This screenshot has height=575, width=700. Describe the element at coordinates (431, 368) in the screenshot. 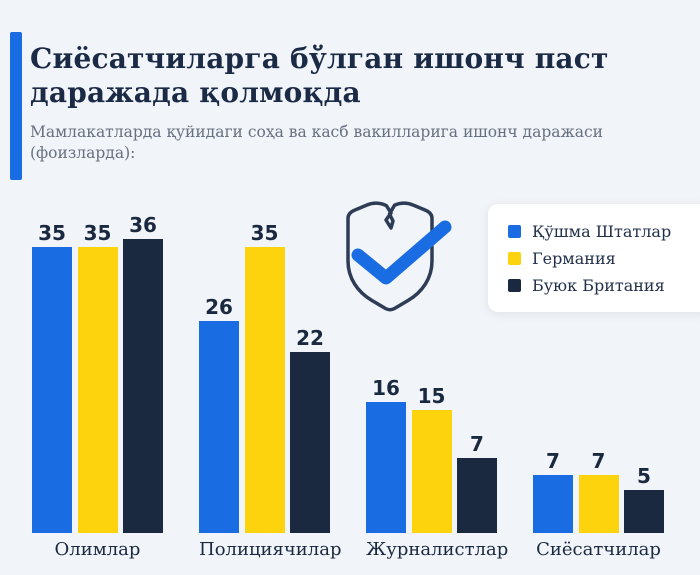

I see `bars-row: 16 15 7` at that location.